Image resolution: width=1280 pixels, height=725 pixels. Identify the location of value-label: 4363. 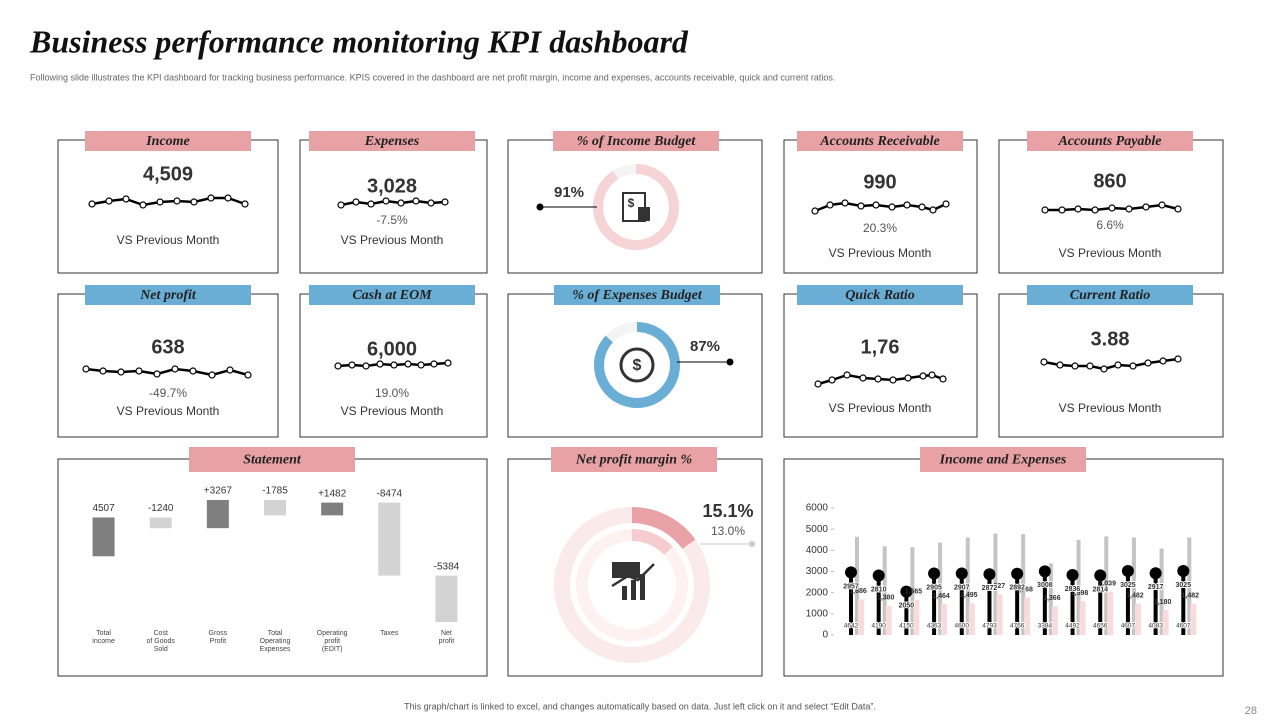
(934, 626).